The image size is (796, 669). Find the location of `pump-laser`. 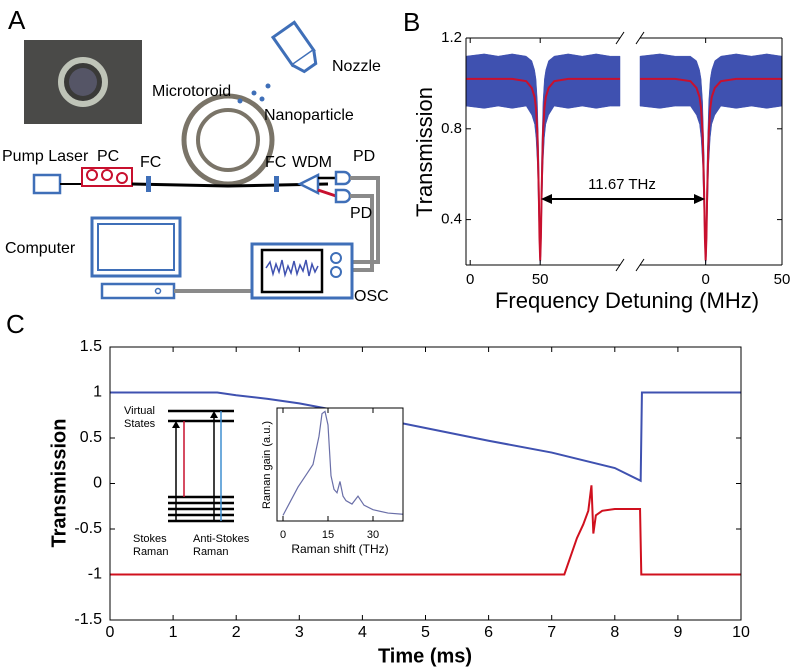

pump-laser is located at coordinates (47, 184).